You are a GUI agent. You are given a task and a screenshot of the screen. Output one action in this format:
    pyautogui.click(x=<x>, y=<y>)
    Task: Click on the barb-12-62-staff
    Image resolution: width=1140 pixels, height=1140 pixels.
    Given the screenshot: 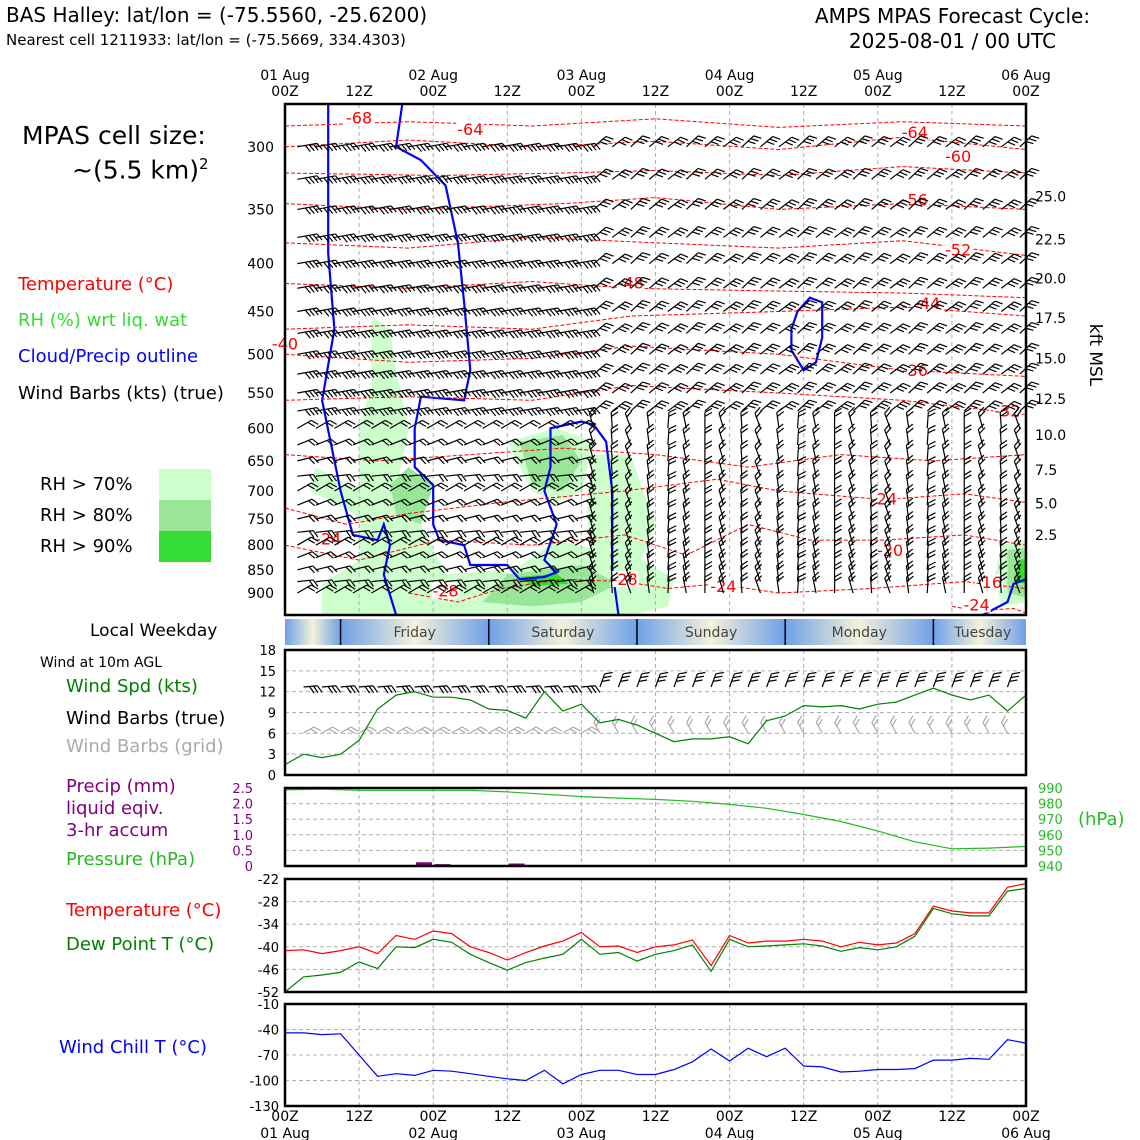 What is the action you would take?
    pyautogui.click(x=668, y=420)
    